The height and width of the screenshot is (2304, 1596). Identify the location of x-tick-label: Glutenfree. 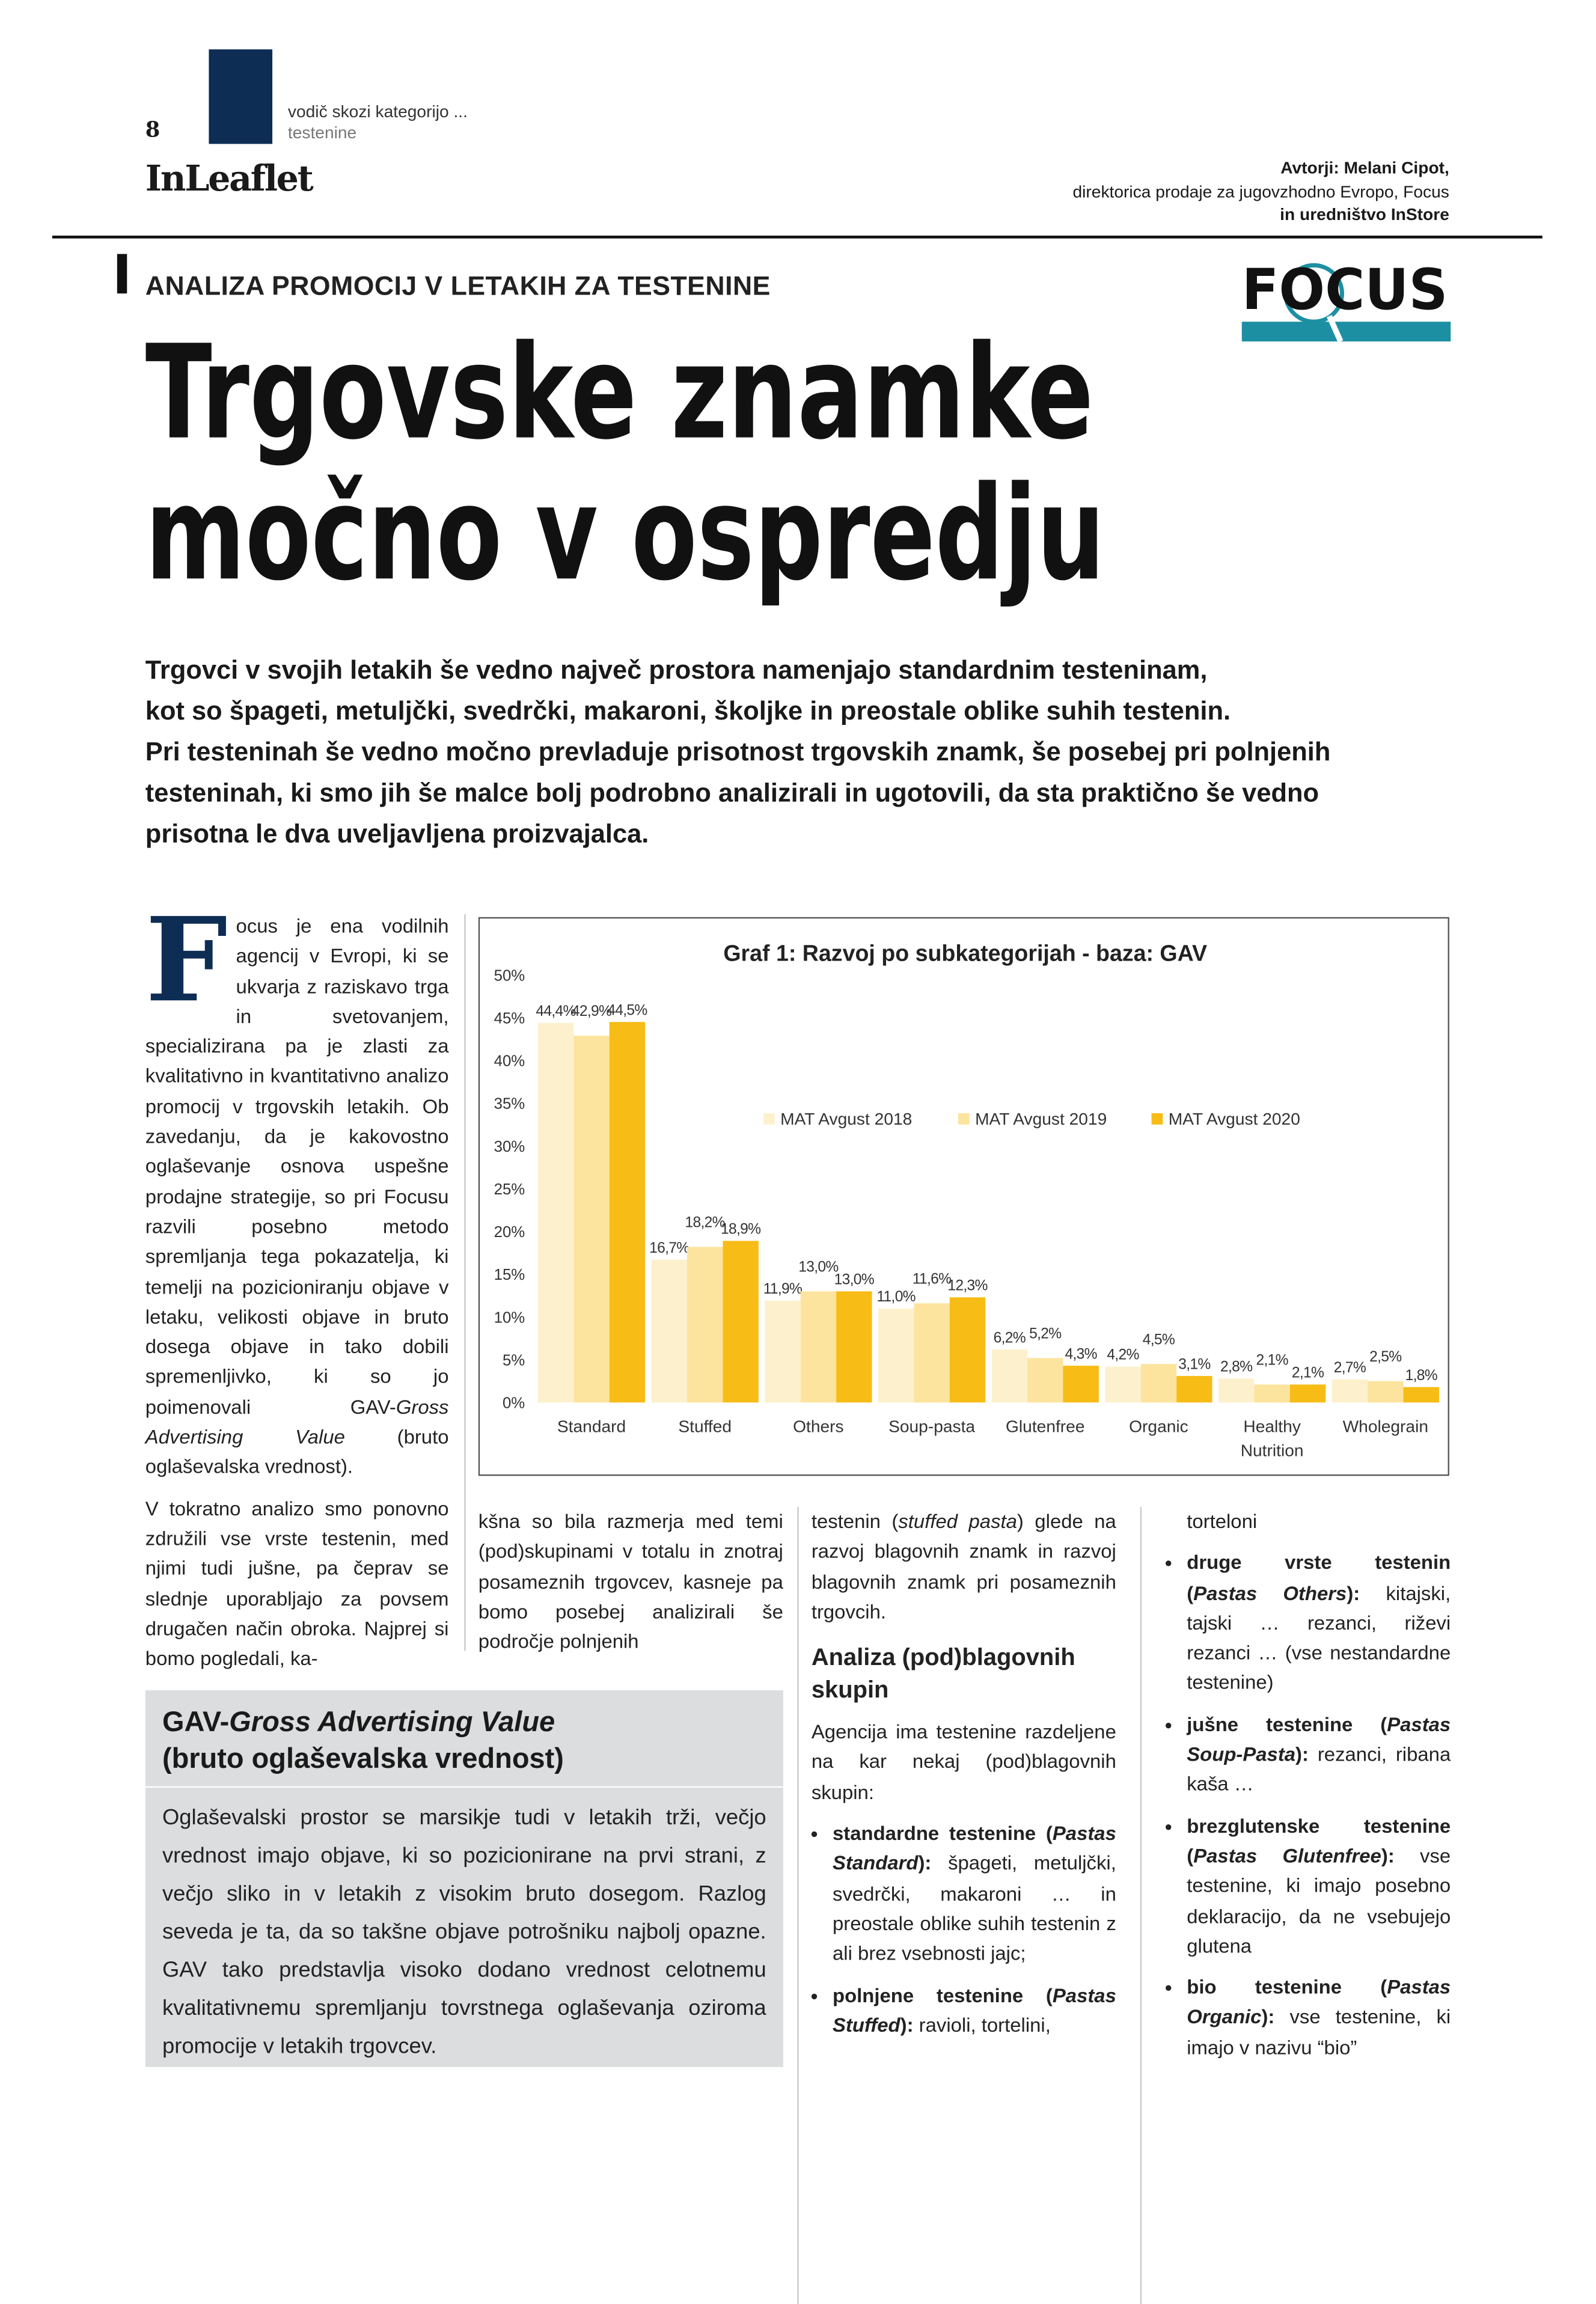
(1045, 1426).